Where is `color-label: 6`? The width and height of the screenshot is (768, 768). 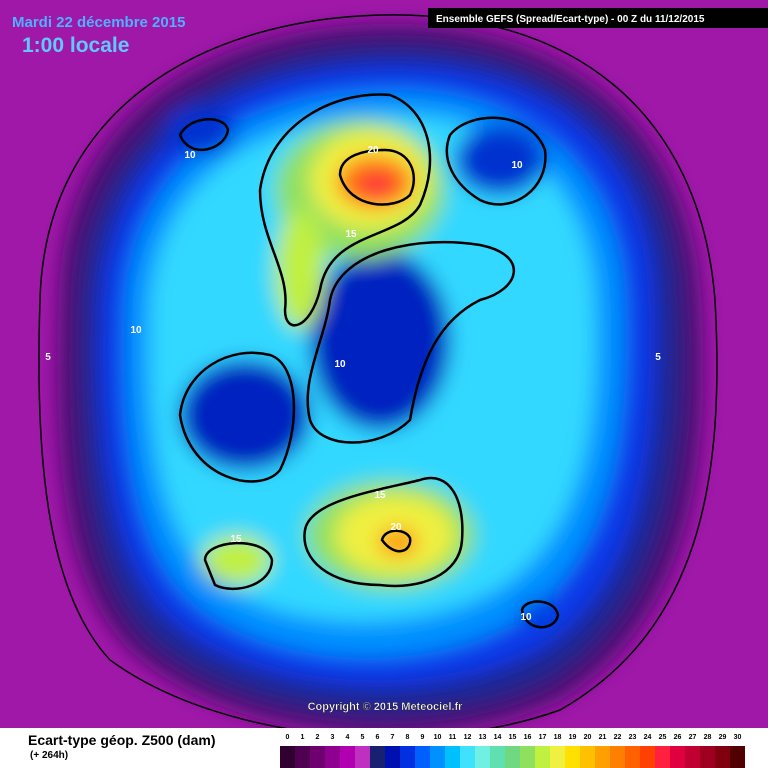 color-label: 6 is located at coordinates (377, 737).